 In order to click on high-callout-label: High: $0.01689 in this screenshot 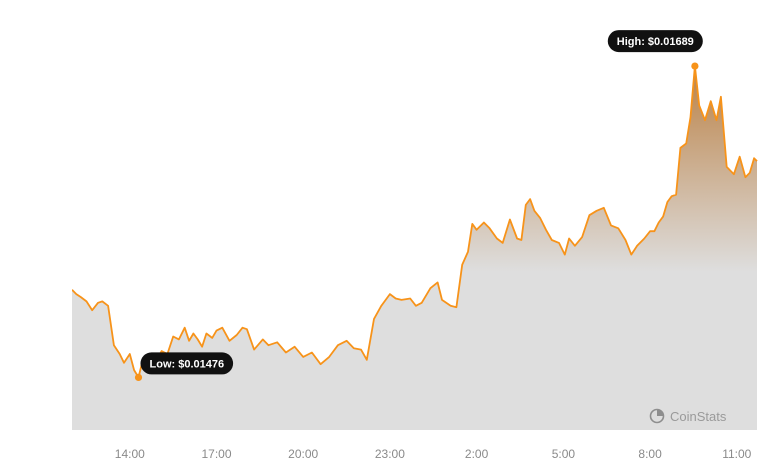, I will do `click(655, 42)`.